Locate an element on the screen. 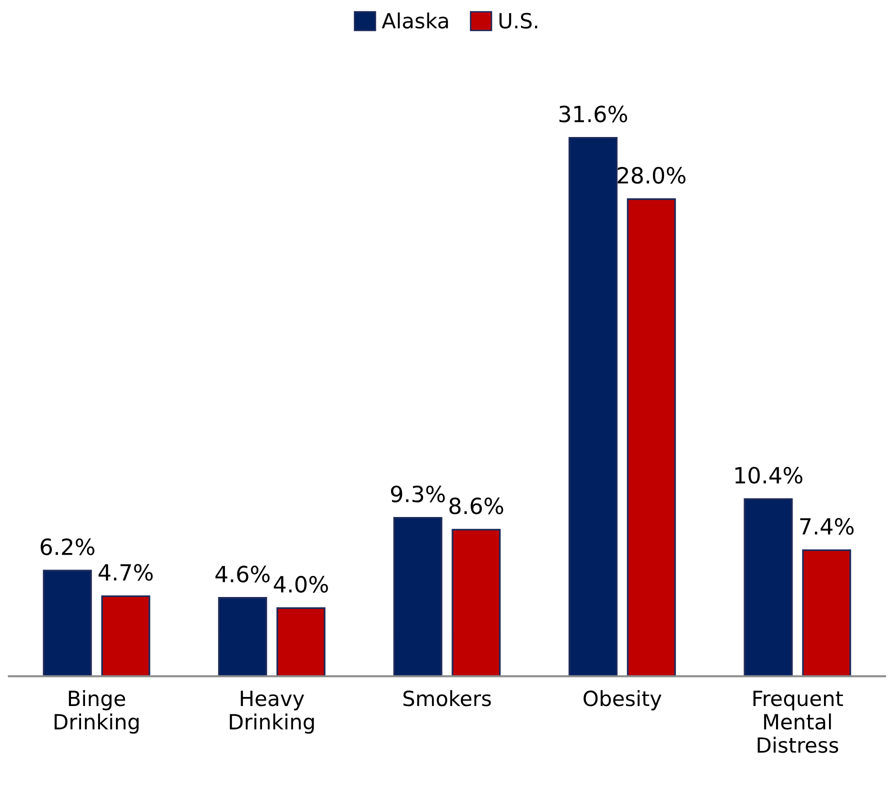 This screenshot has width=894, height=807. legend-label: U.S. is located at coordinates (519, 20).